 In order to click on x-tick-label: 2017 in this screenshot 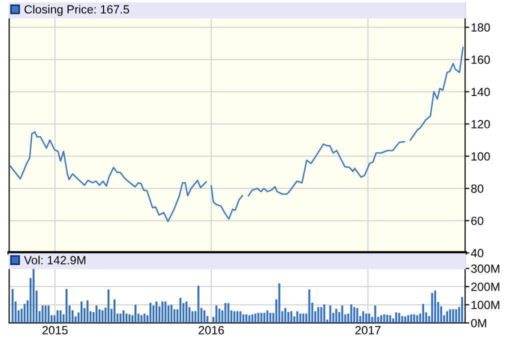, I will do `click(367, 330)`.